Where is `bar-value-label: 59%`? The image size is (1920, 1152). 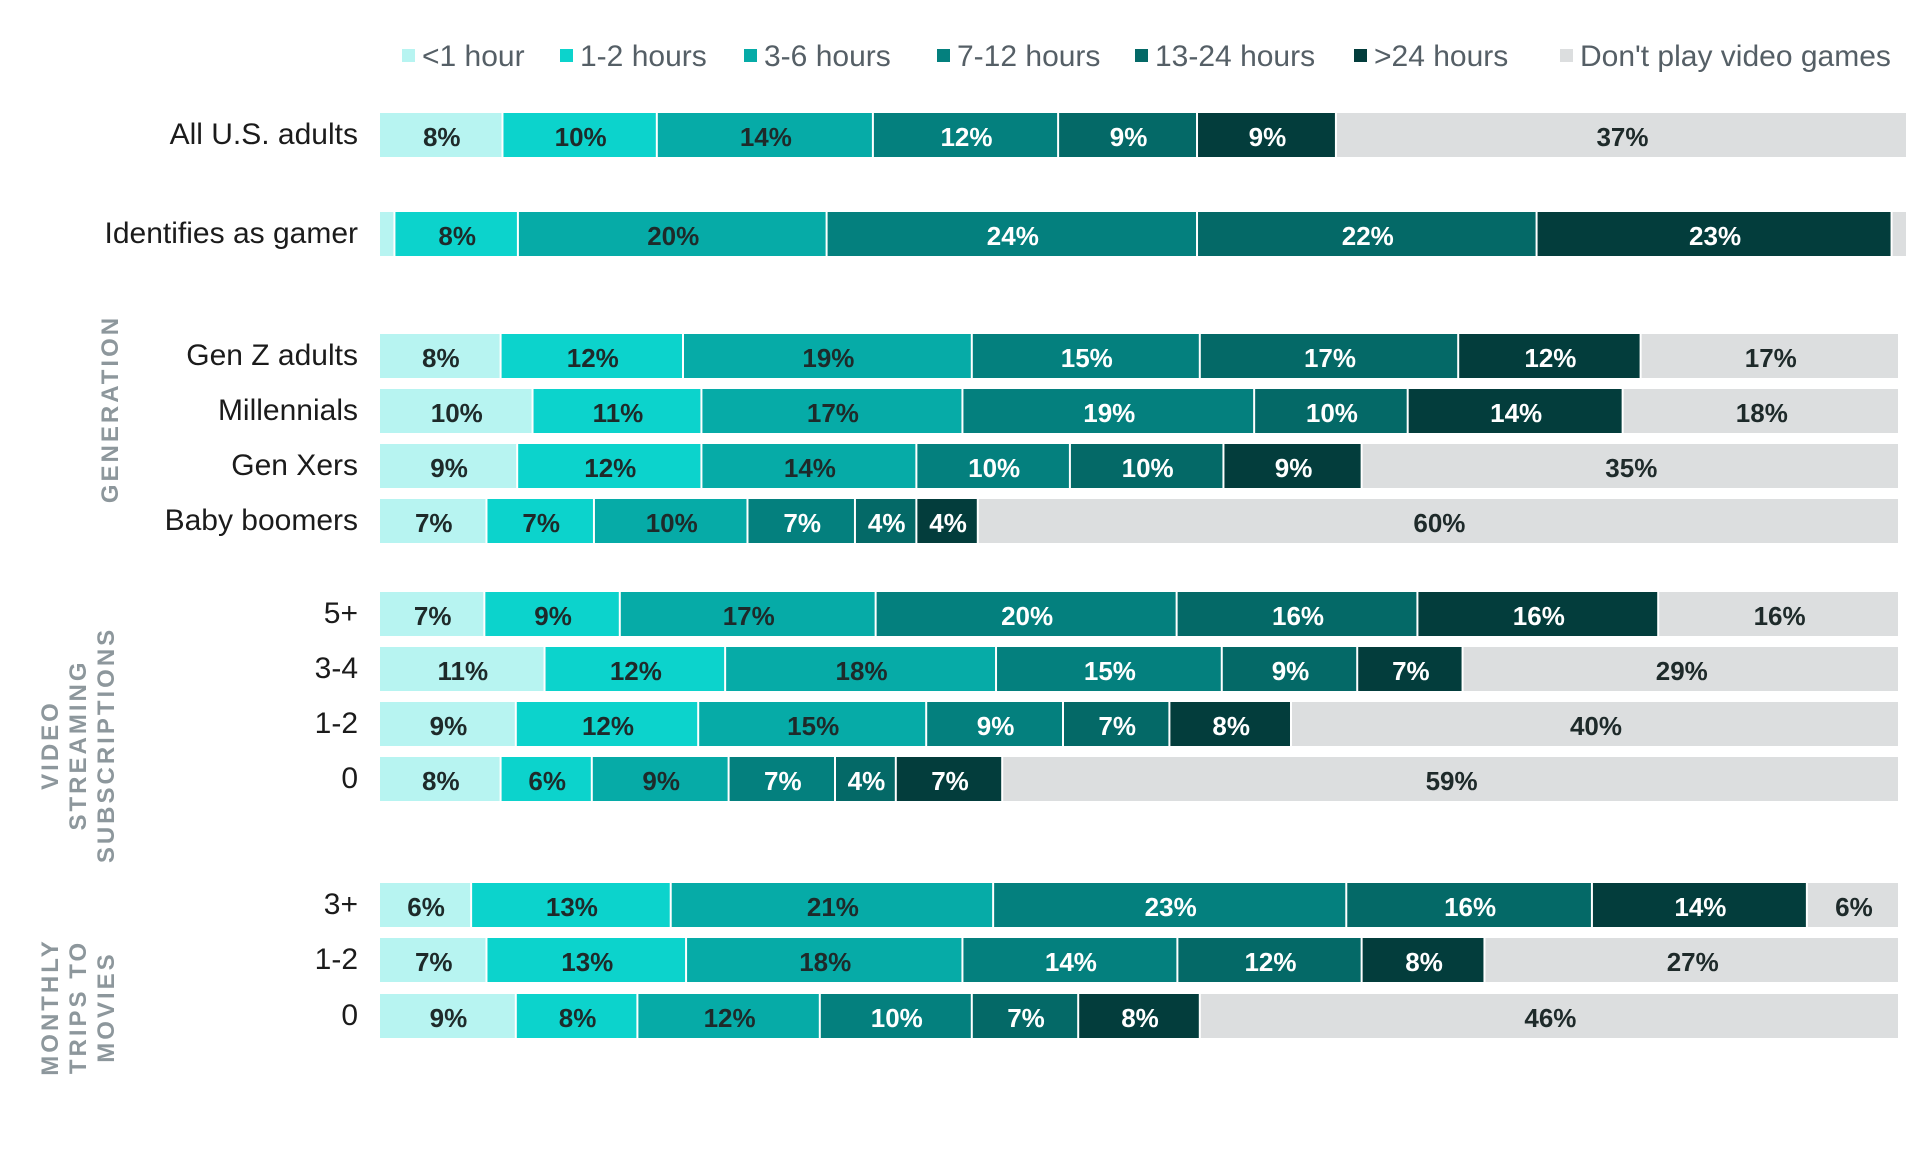 bar-value-label: 59% is located at coordinates (1452, 781).